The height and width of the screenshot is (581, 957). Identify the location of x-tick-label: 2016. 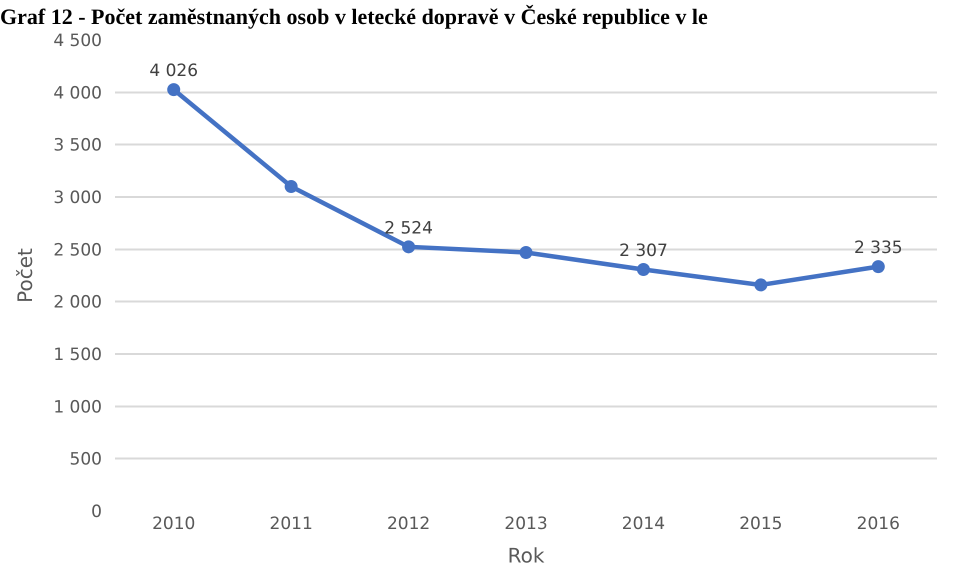
(878, 524).